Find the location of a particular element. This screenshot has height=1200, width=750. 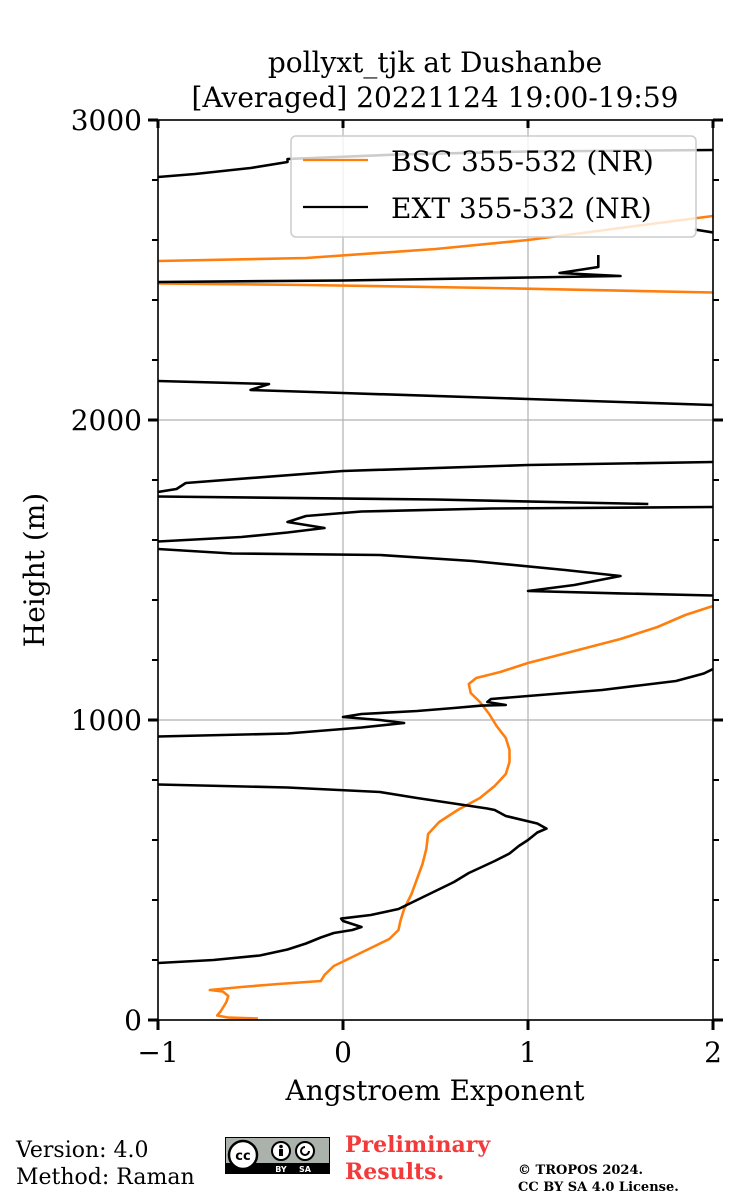

method-text: Method: Raman is located at coordinates (105, 1177).